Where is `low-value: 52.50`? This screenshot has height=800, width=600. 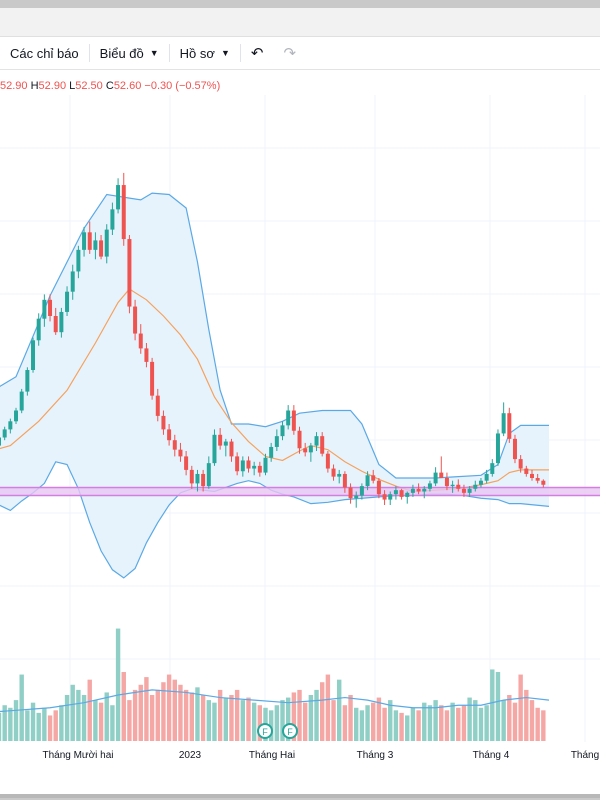 low-value: 52.50 is located at coordinates (89, 86).